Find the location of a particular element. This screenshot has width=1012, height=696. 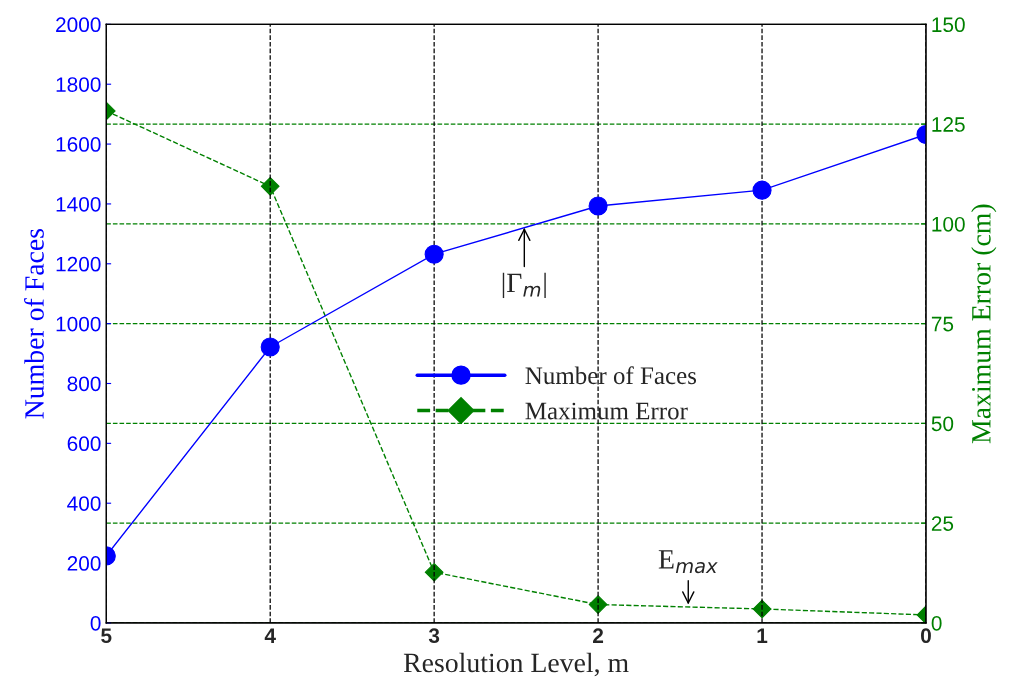

y-tick-label: 1800 is located at coordinates (78, 84).